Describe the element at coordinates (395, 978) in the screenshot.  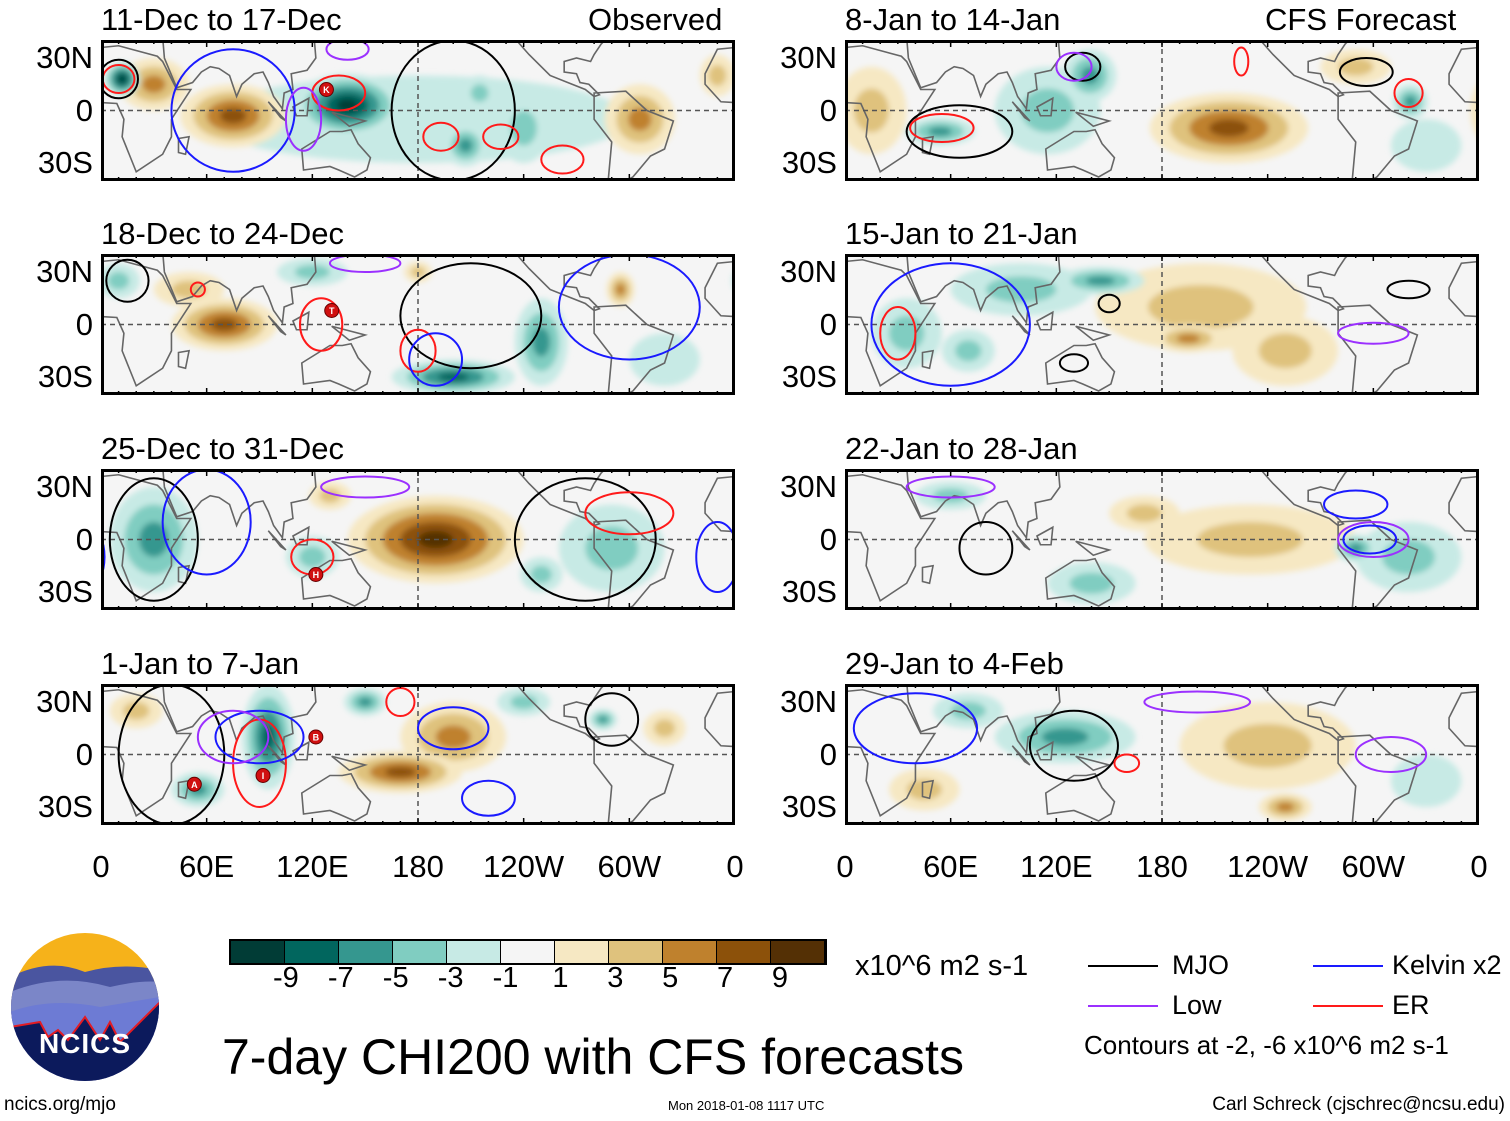
I see `colorbar-label: -5` at that location.